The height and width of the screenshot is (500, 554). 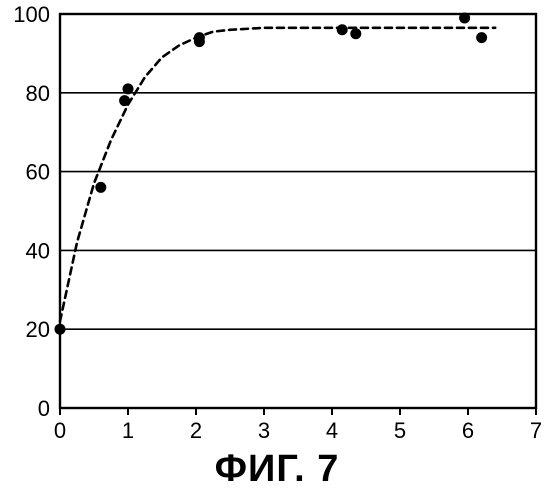 What do you see at coordinates (277, 469) in the screenshot?
I see `figure-caption: ФИГ. 7` at bounding box center [277, 469].